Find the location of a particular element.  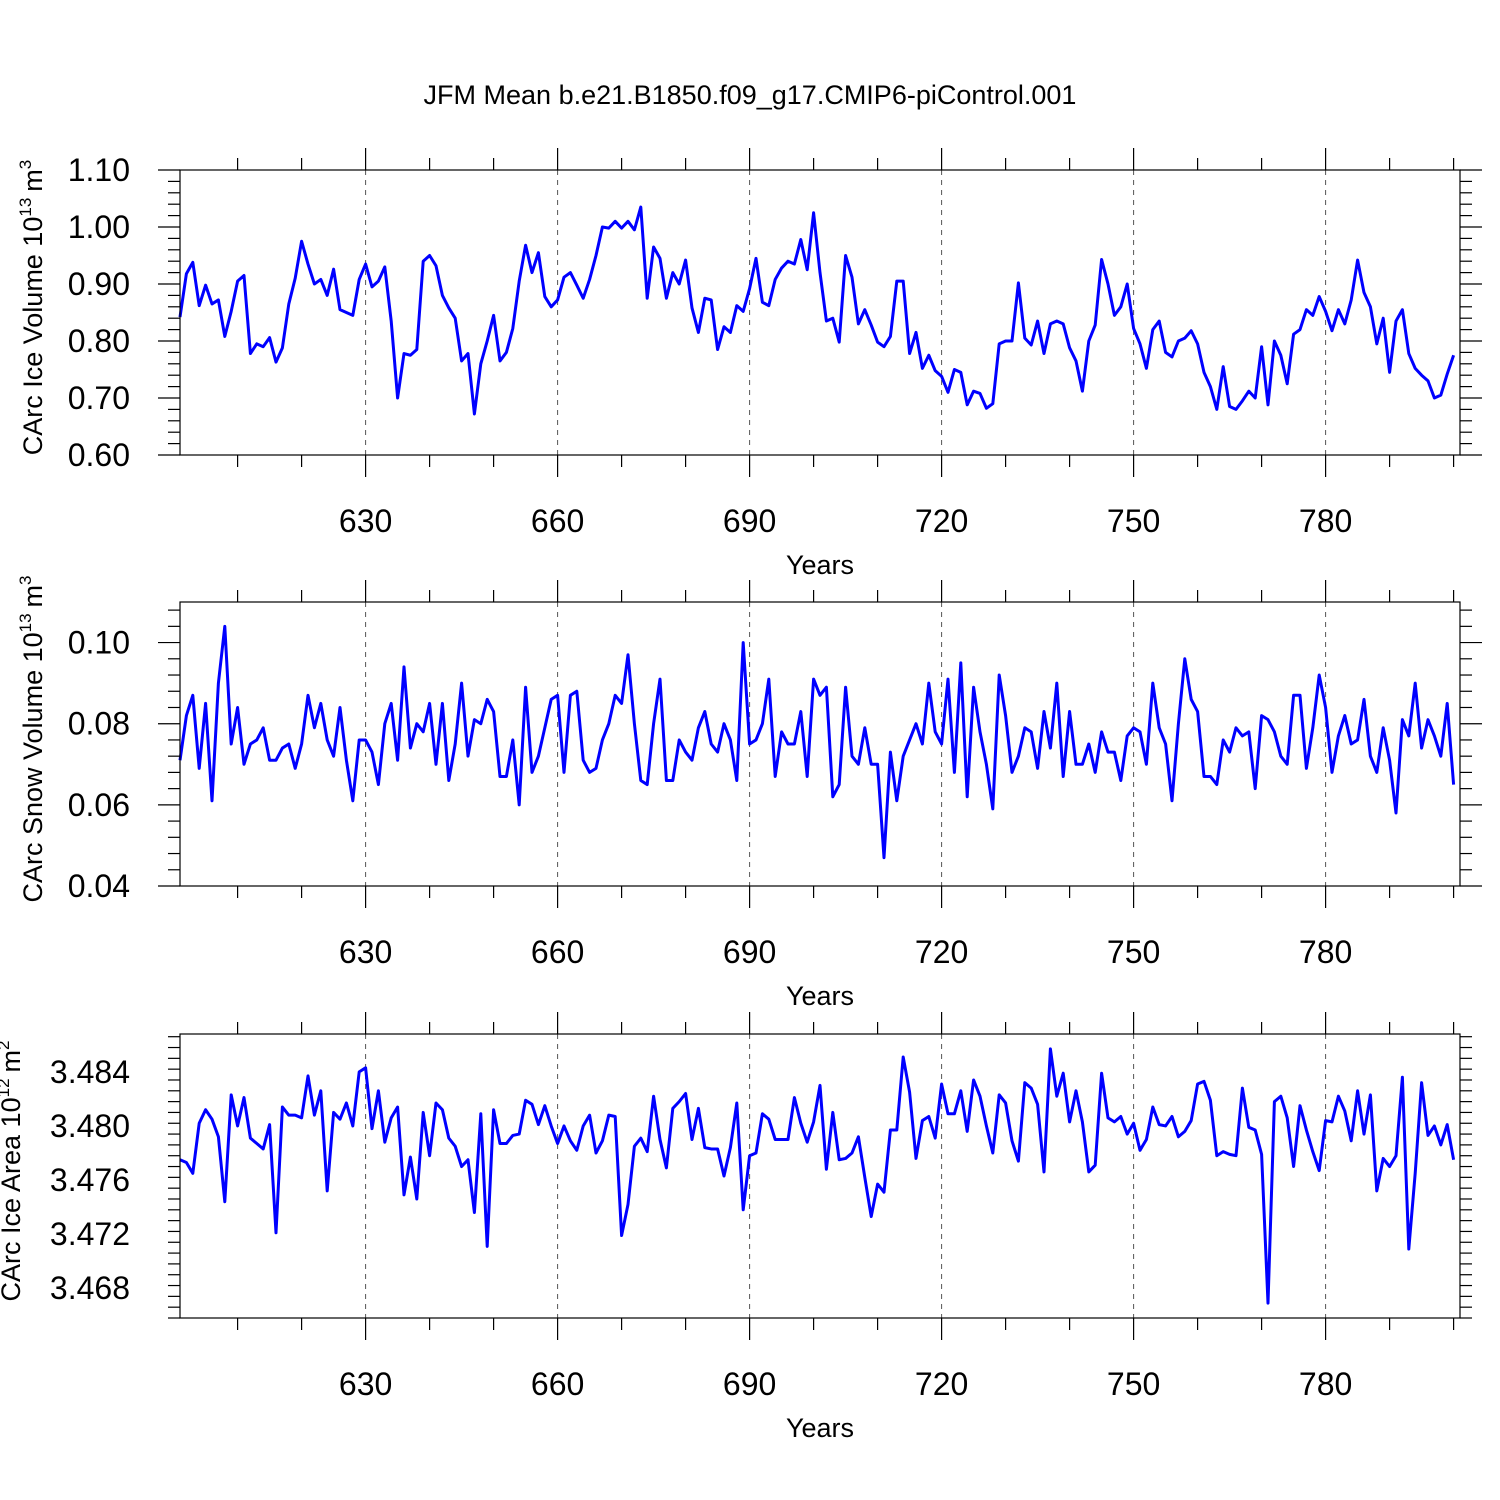

y-tick-label: 0.10 is located at coordinates (99, 643).